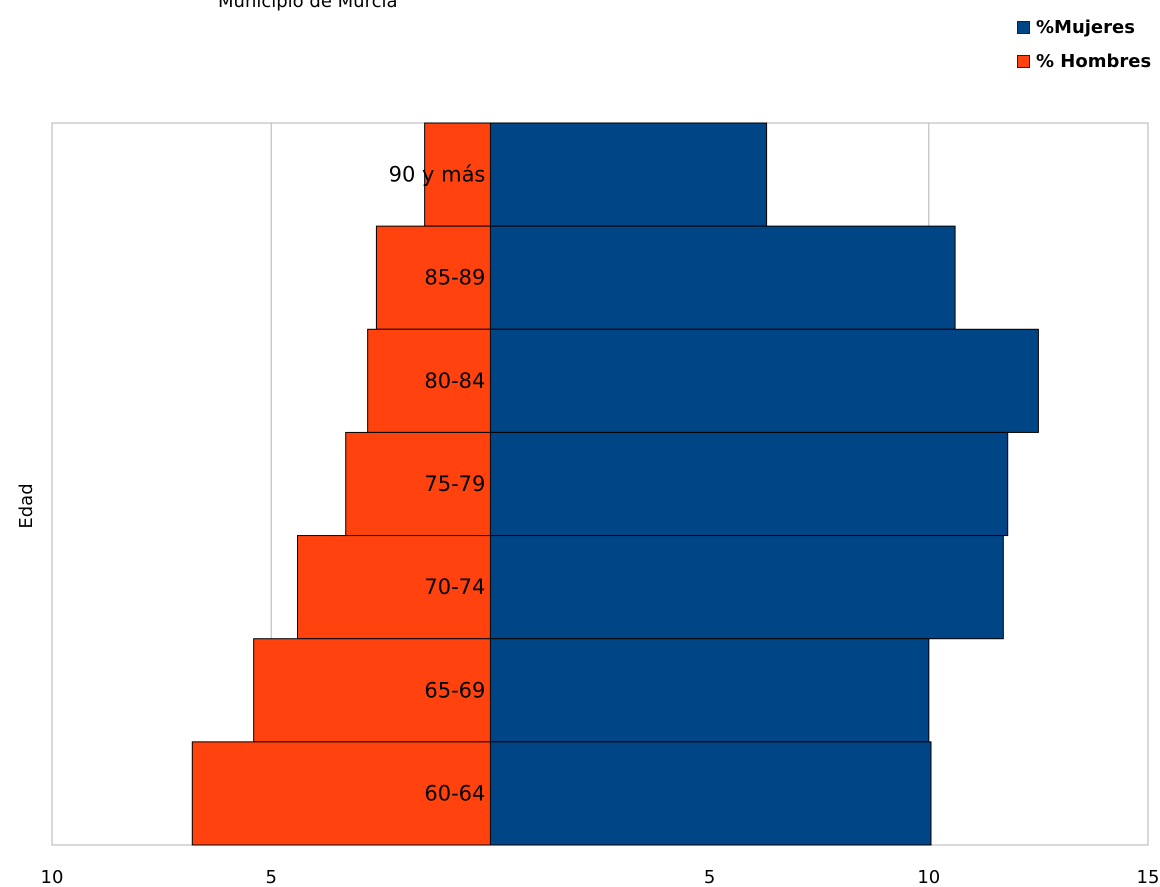 Image resolution: width=1160 pixels, height=887 pixels. I want to click on legend-label-mujeres: %Mujeres, so click(1085, 27).